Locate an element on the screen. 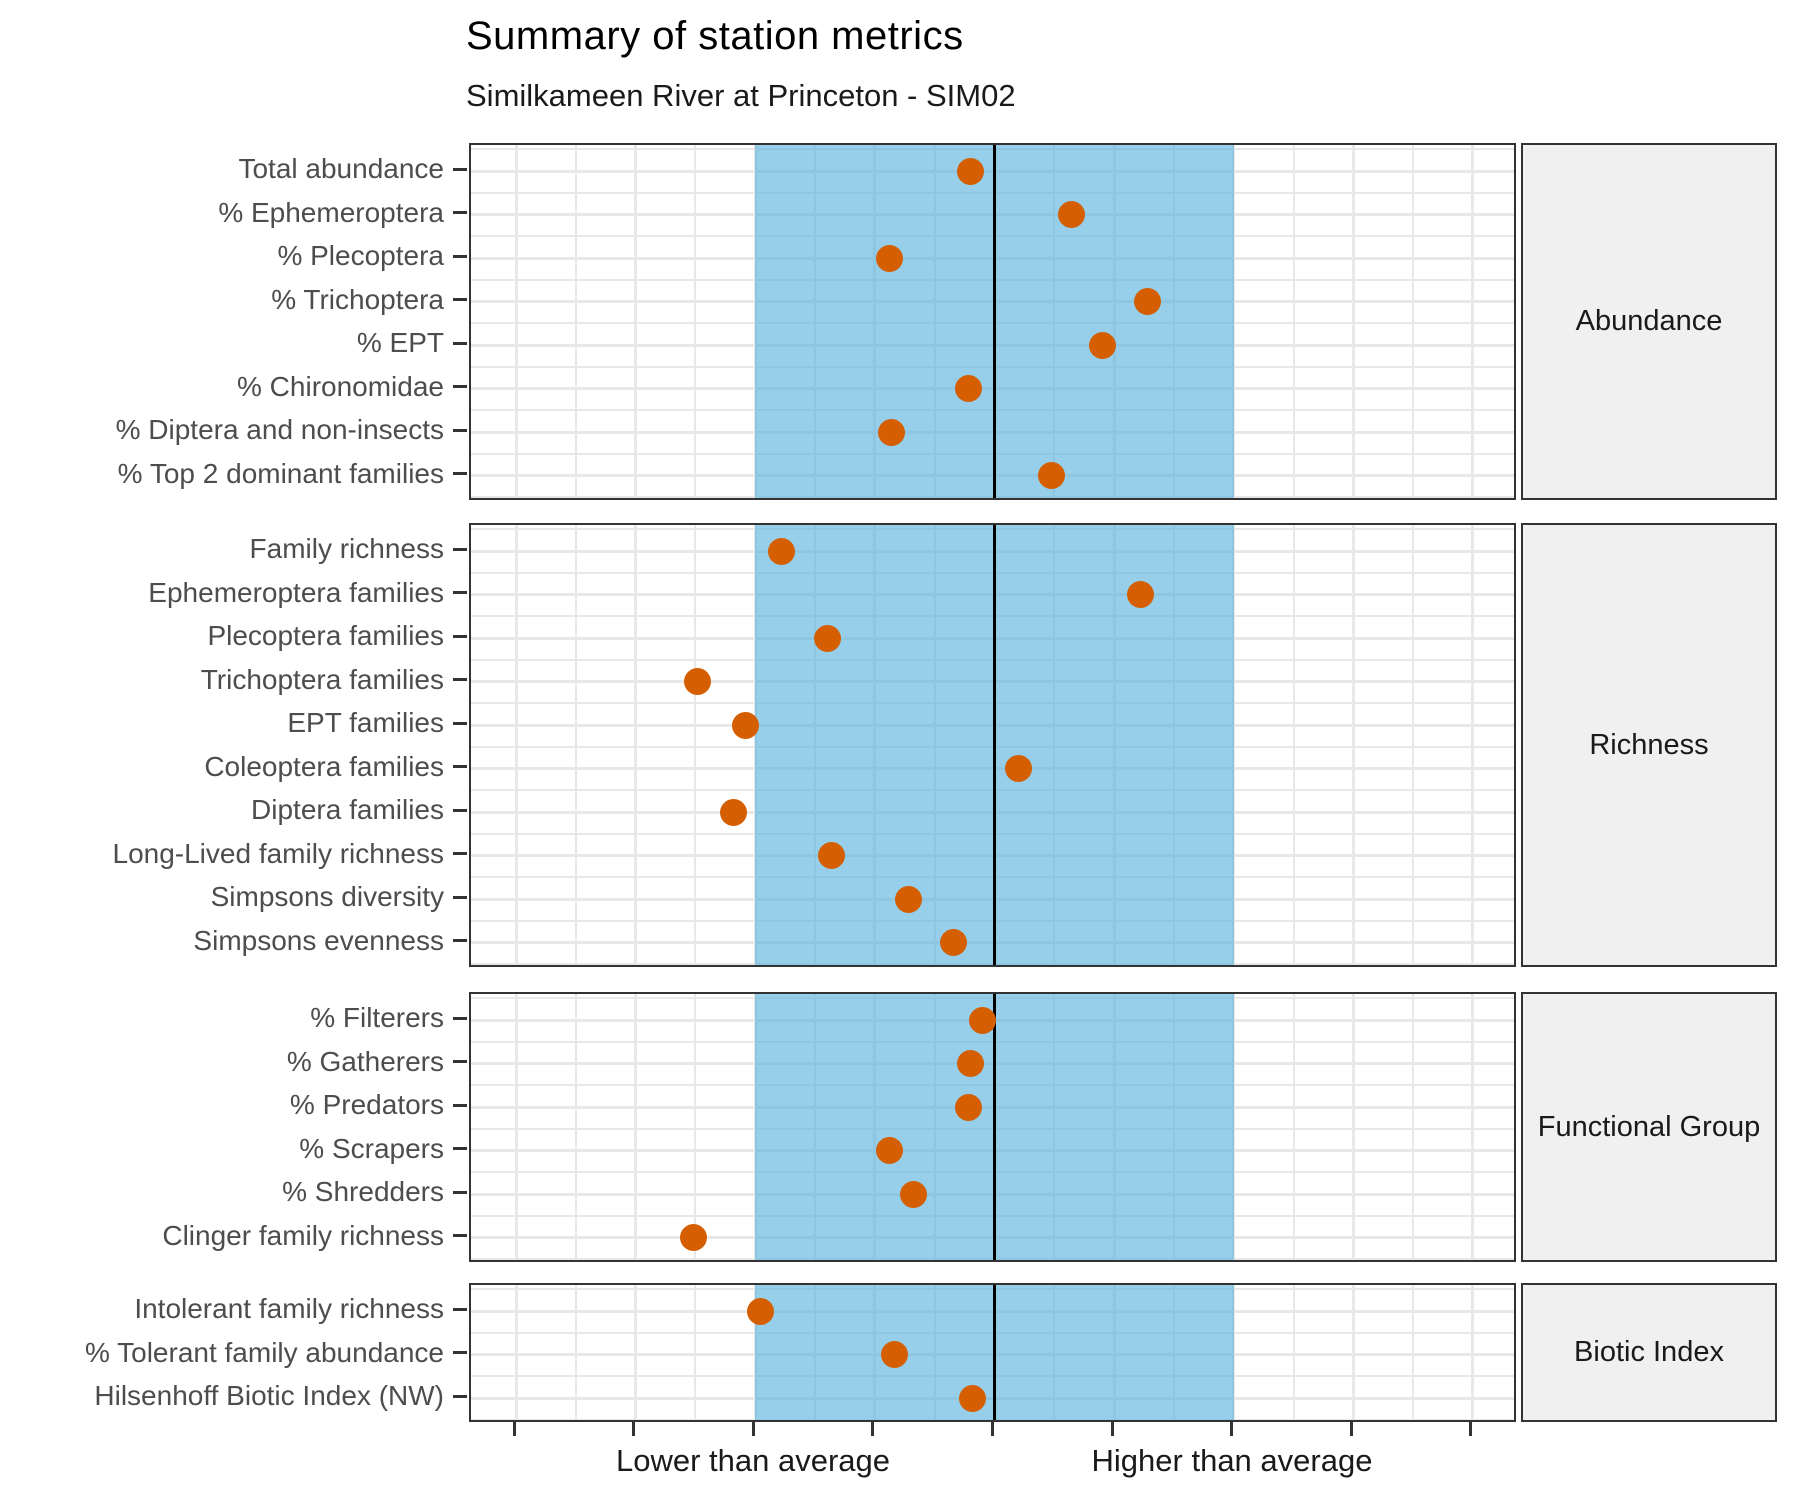 This screenshot has width=1800, height=1500. metric-dot-tolerant-family-abundance is located at coordinates (894, 1355).